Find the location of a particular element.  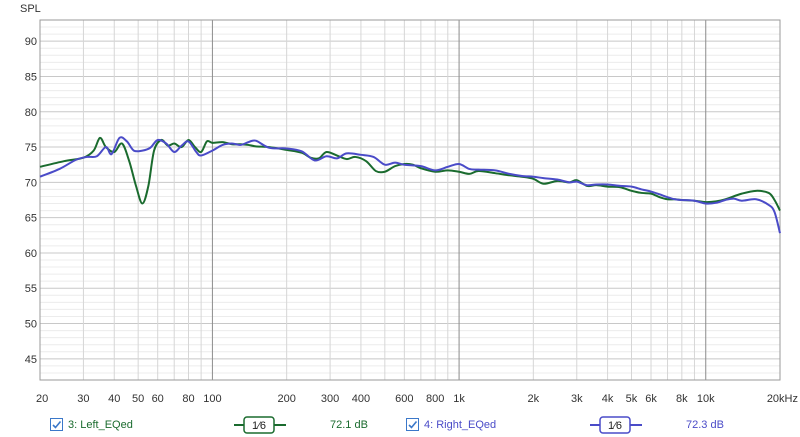

y-tick-label: 50 is located at coordinates (31, 325).